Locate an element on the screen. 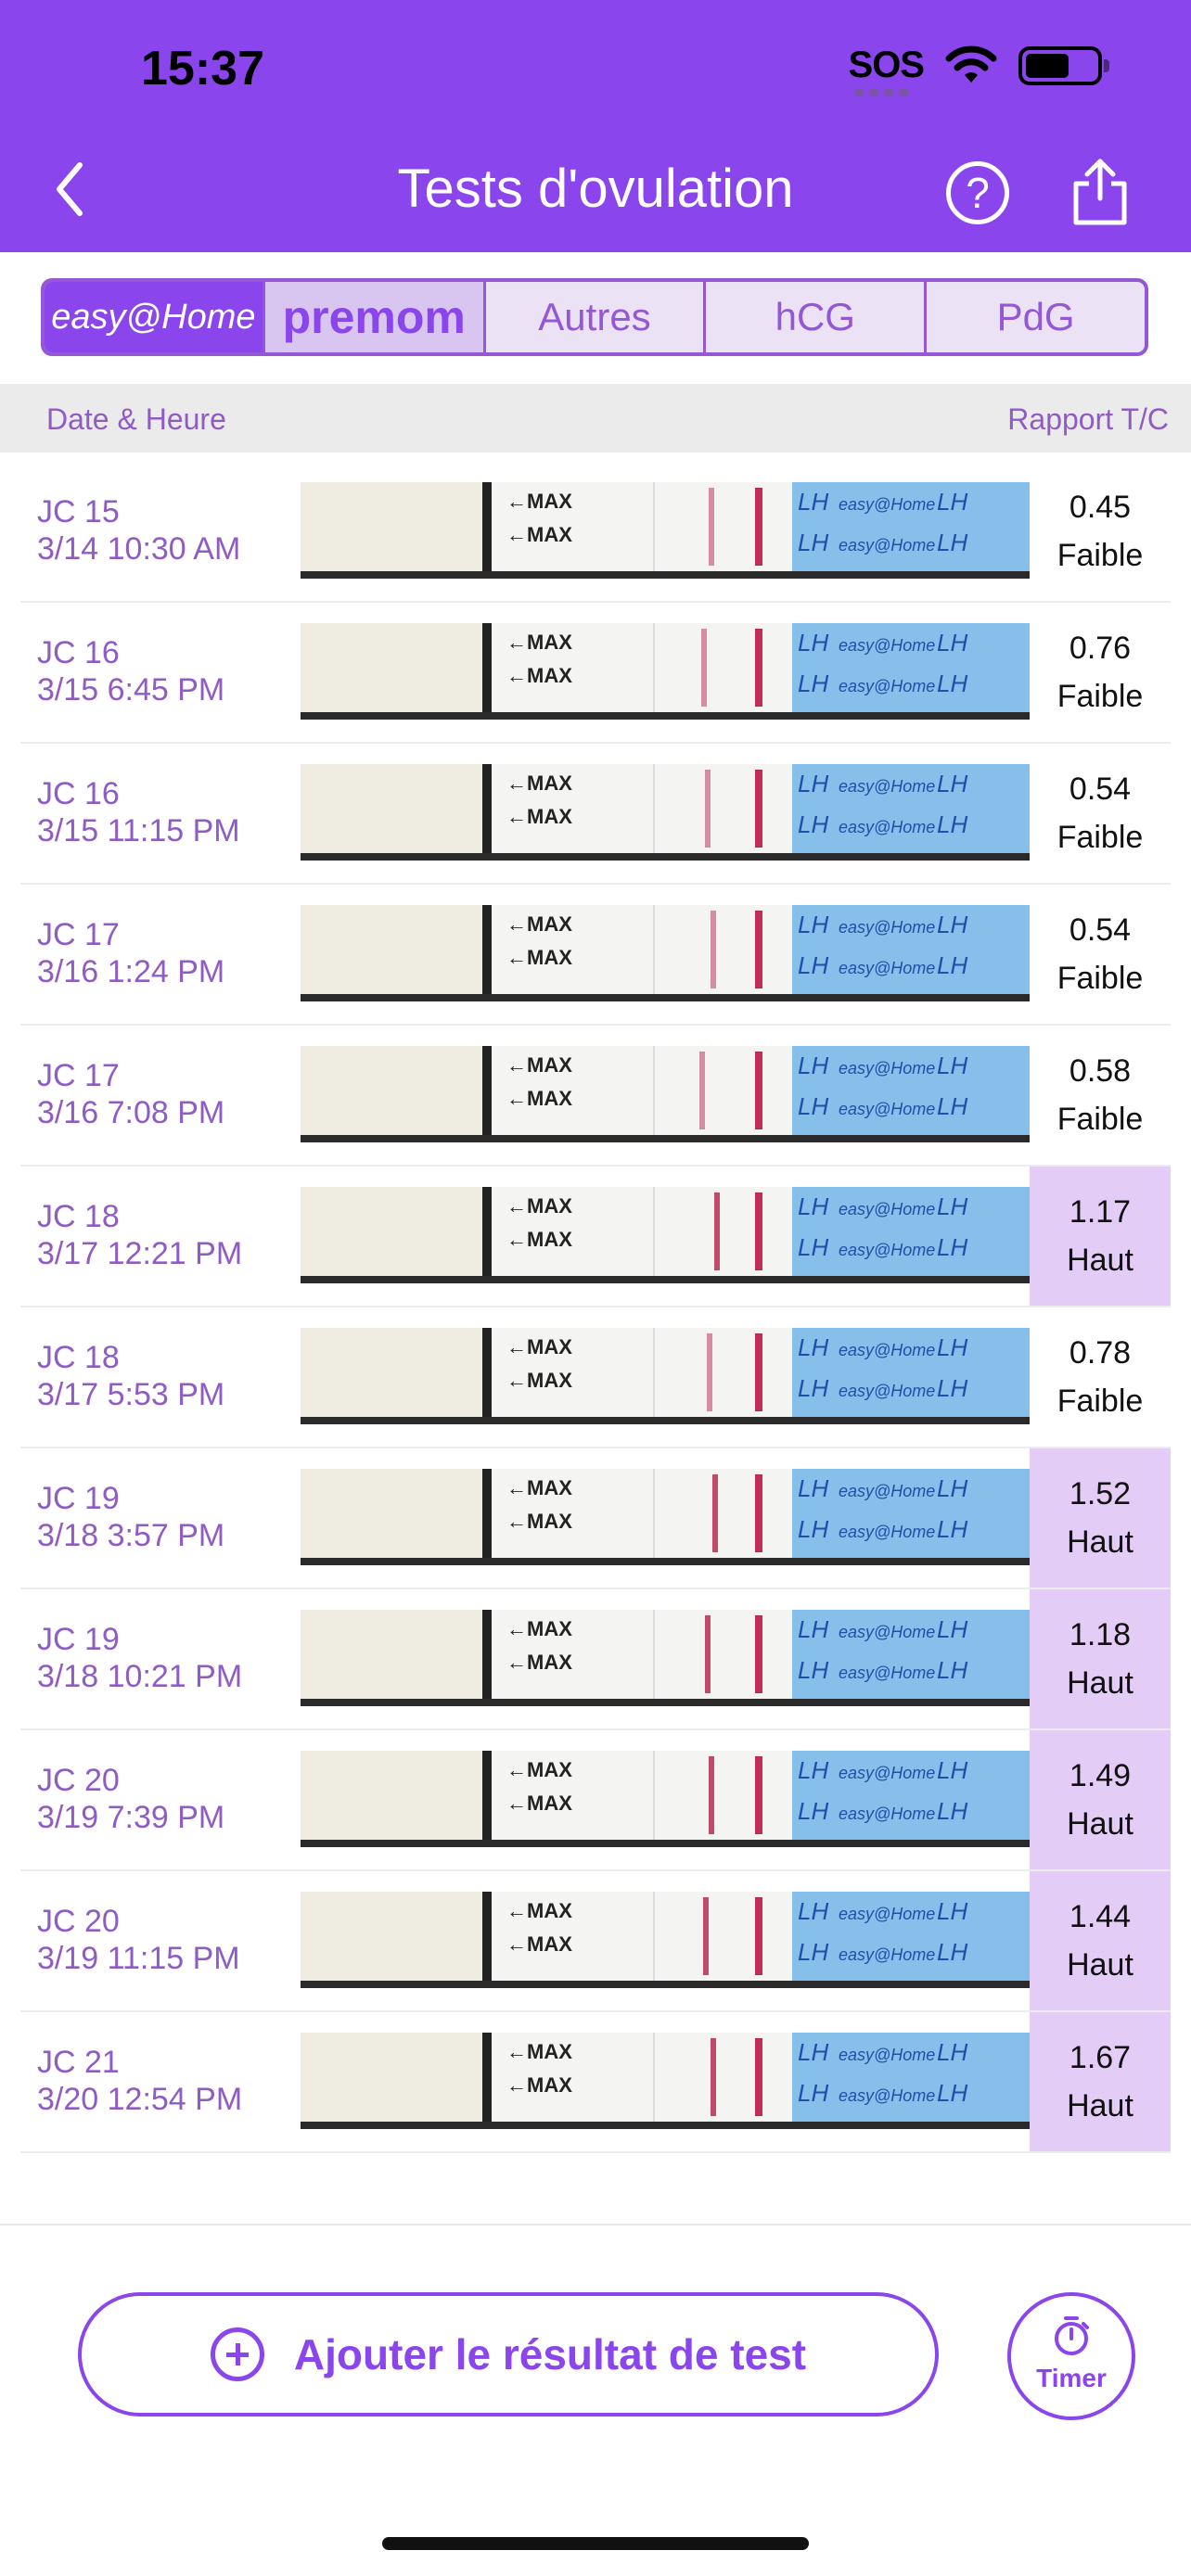  test-date: JC 16 3/15 11:15 PM is located at coordinates (138, 812).